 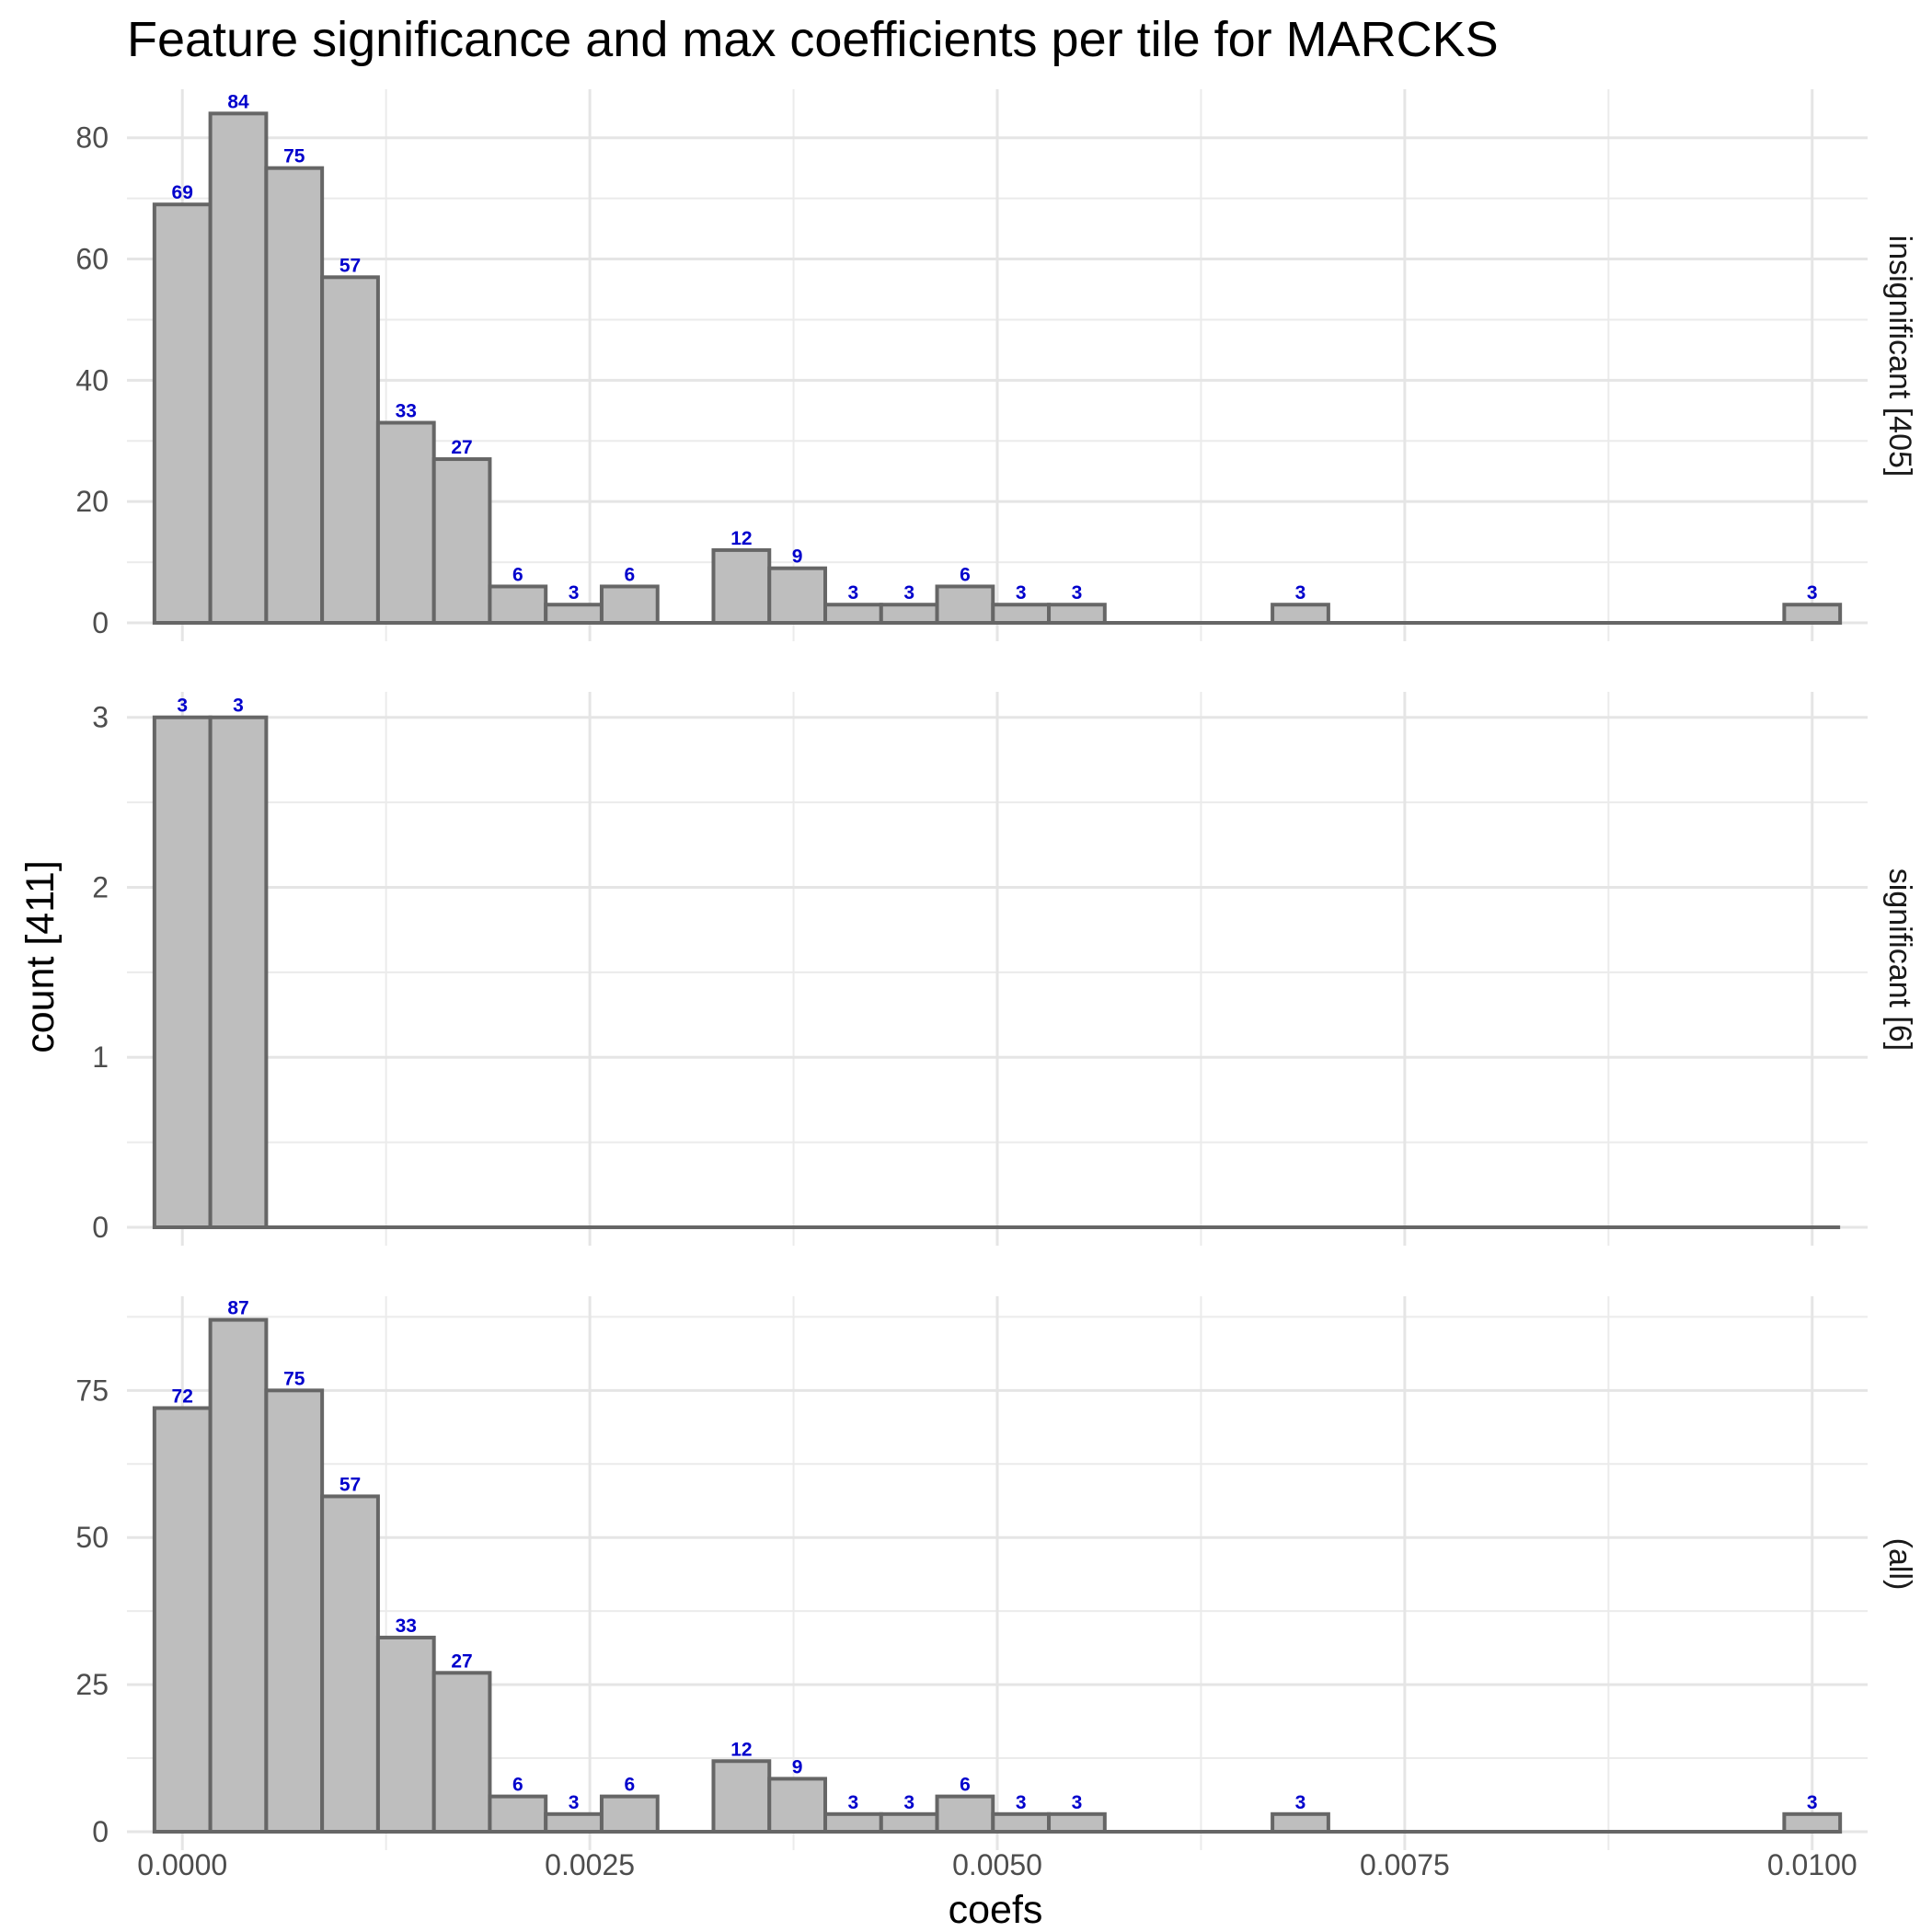 I want to click on x-tick-label: 0.0075, so click(x=1405, y=1864).